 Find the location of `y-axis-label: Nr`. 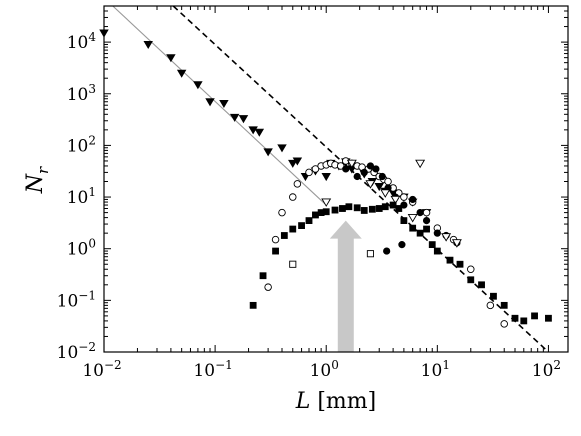

y-axis-label: Nr is located at coordinates (37, 180).